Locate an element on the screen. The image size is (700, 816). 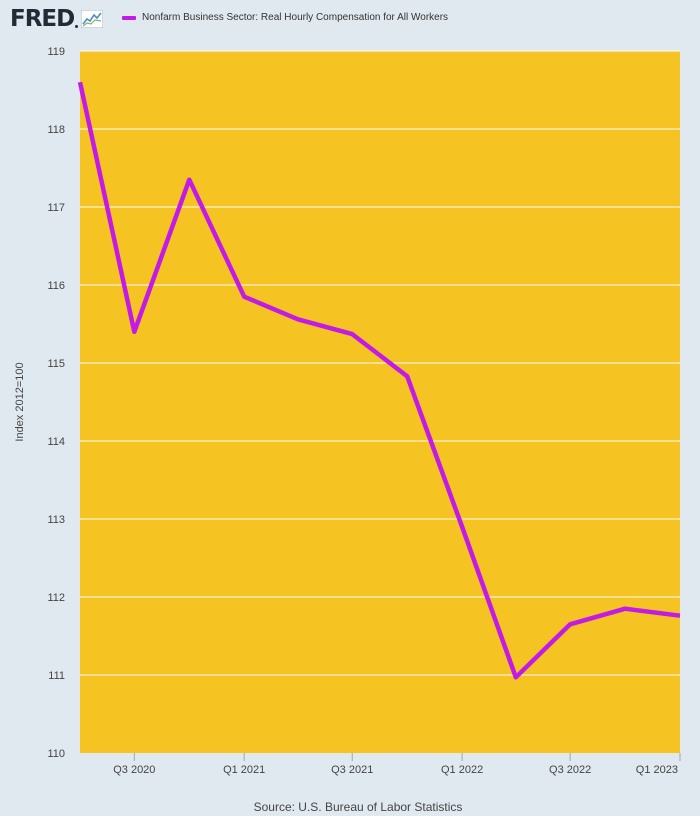
y-tick-label: 118 is located at coordinates (56, 130).